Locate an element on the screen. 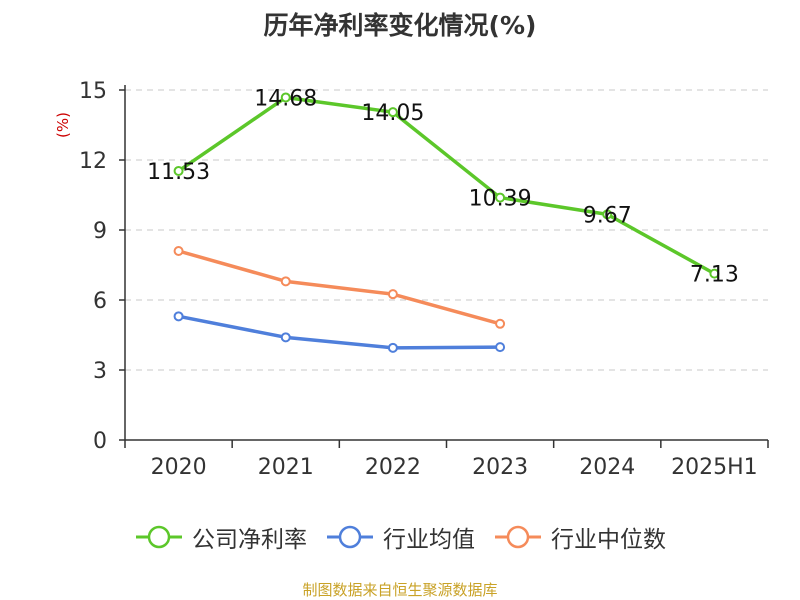 The image size is (800, 600). x-tick-label: 2020 is located at coordinates (179, 467).